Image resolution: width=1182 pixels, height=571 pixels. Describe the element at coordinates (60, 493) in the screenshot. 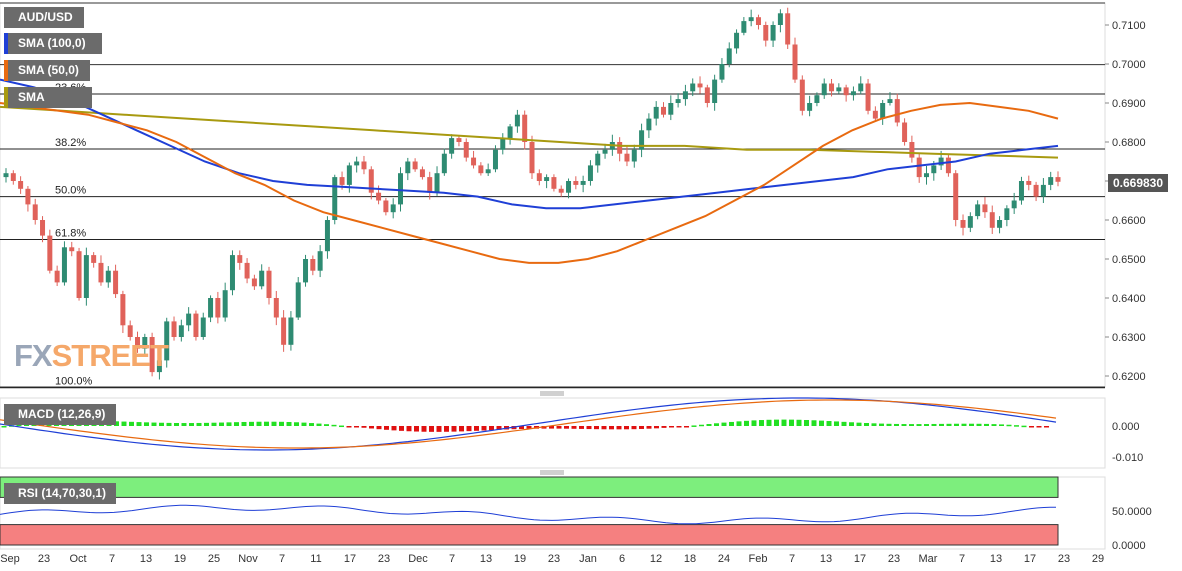

I see `rsi-tag: RSI (14,70,30,1)` at that location.